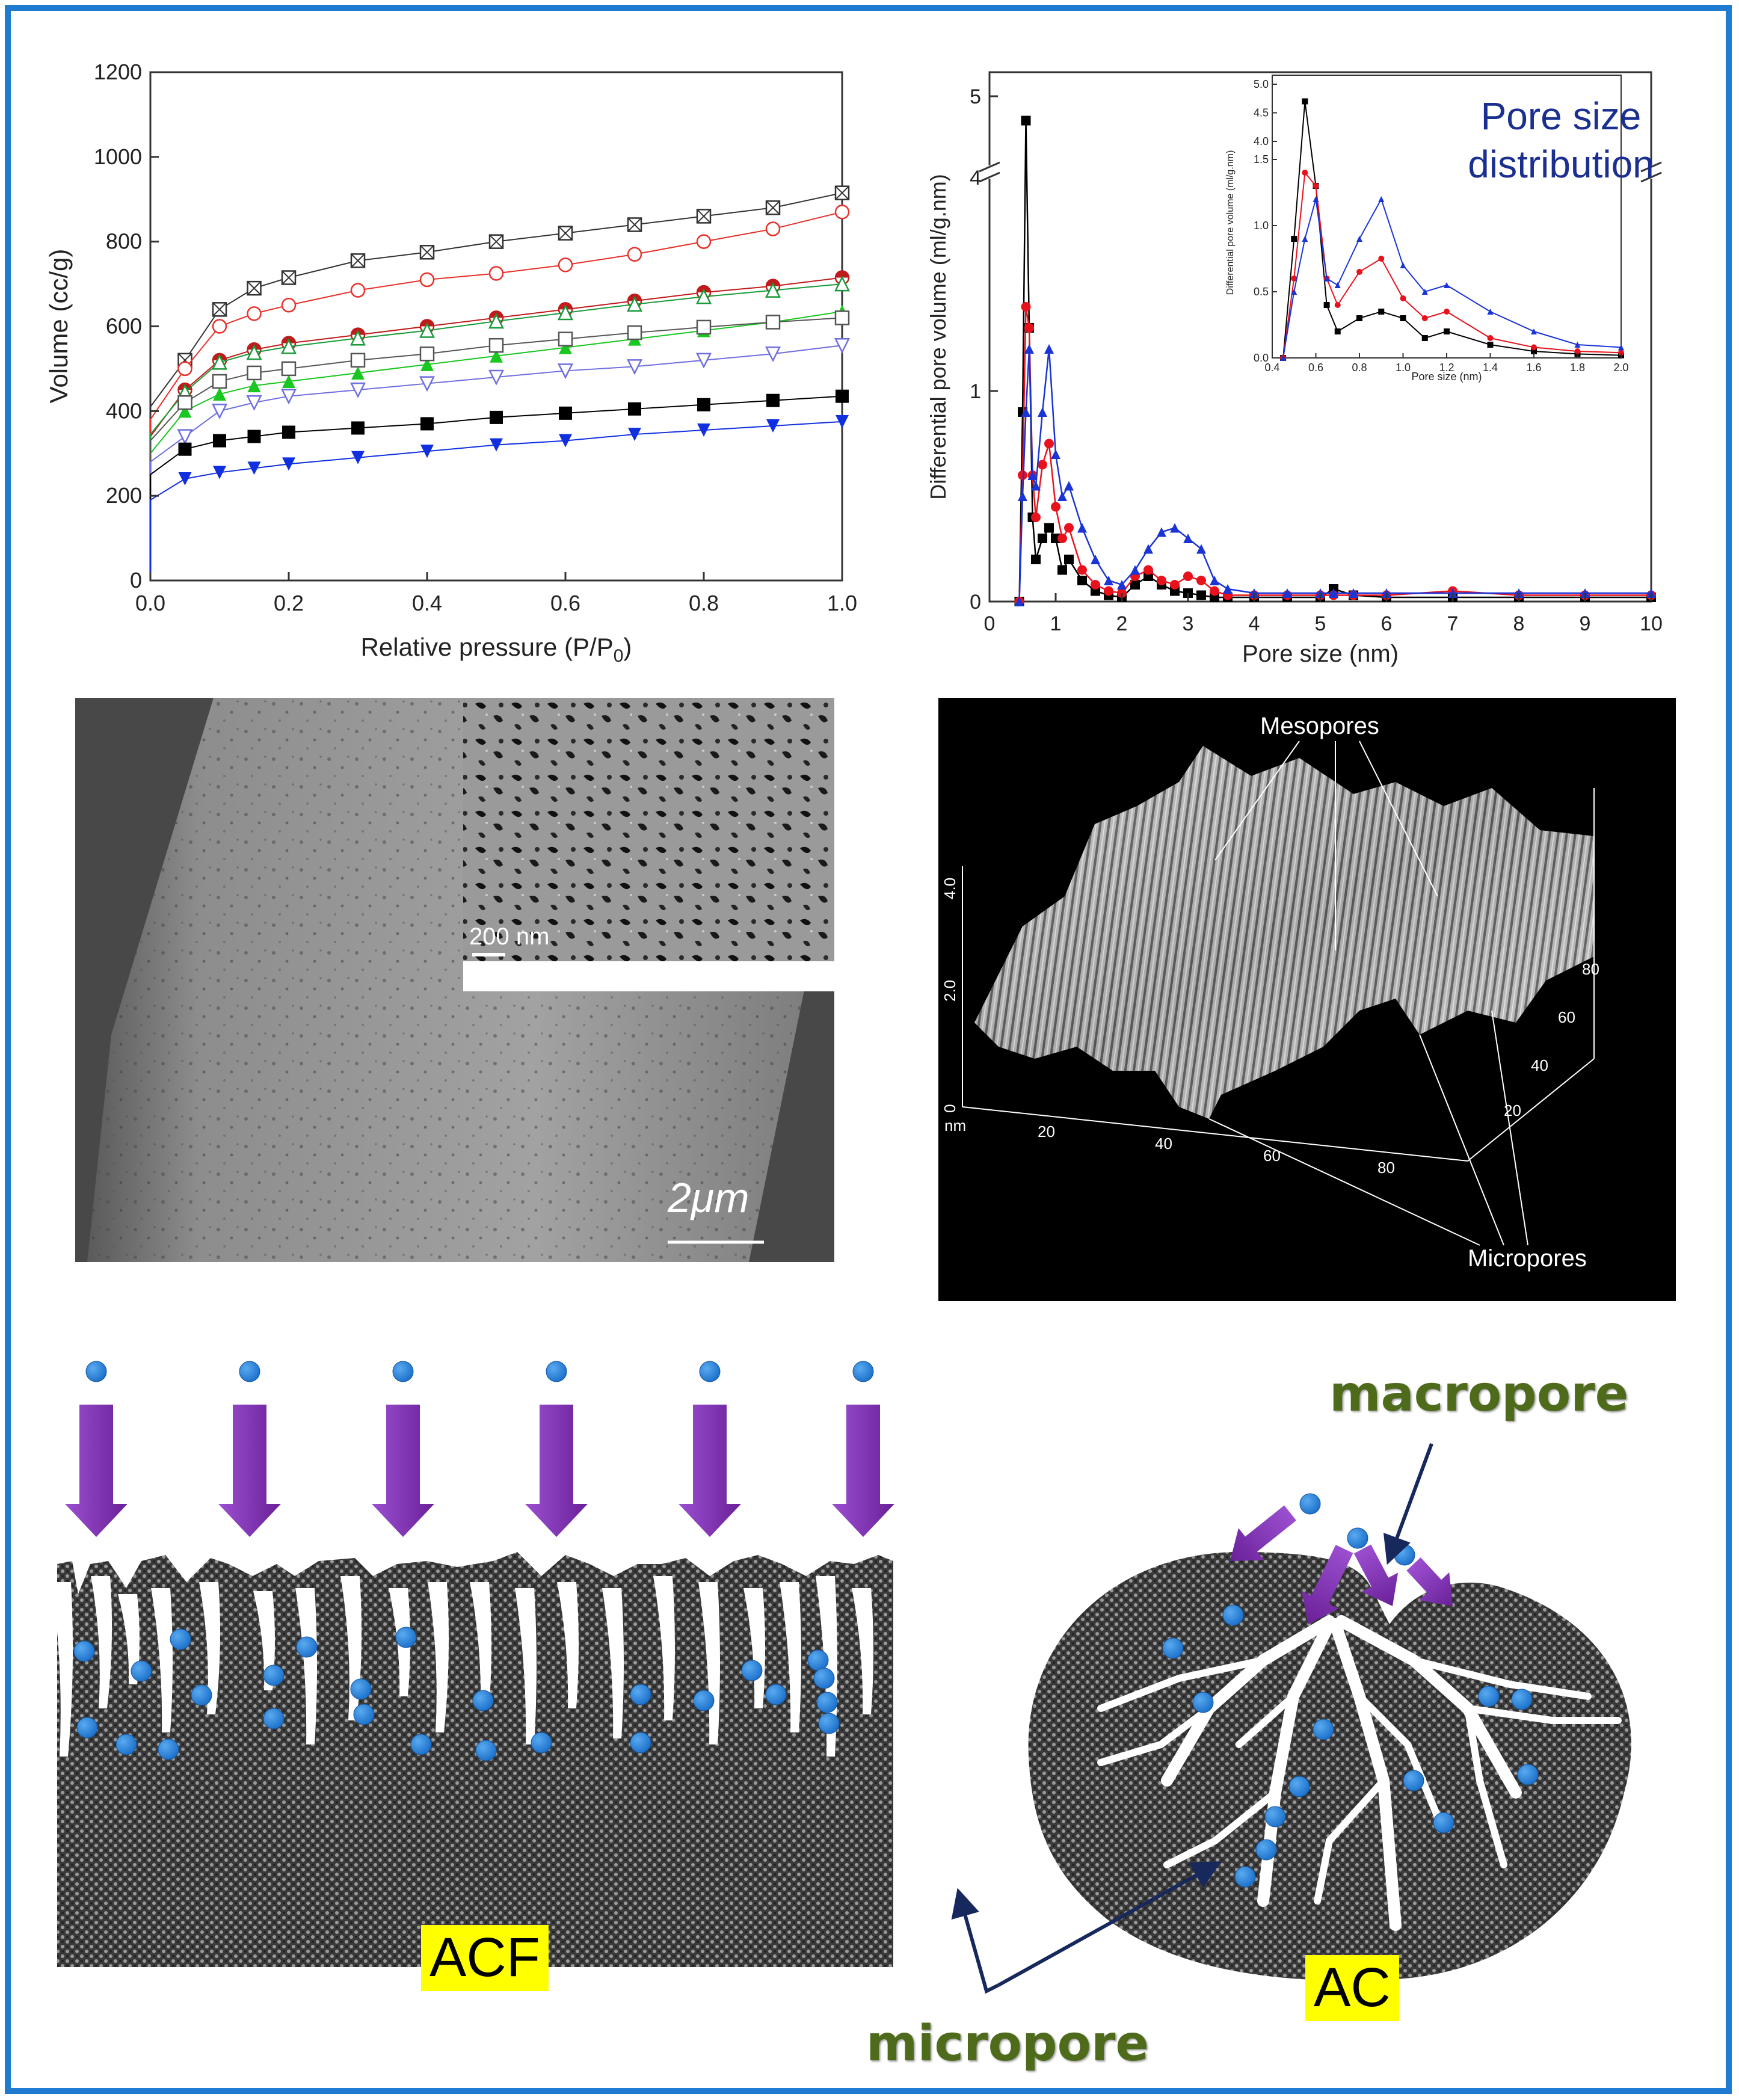 Image resolution: width=1739 pixels, height=2100 pixels. I want to click on afm-x-tick-40: 40, so click(1163, 1144).